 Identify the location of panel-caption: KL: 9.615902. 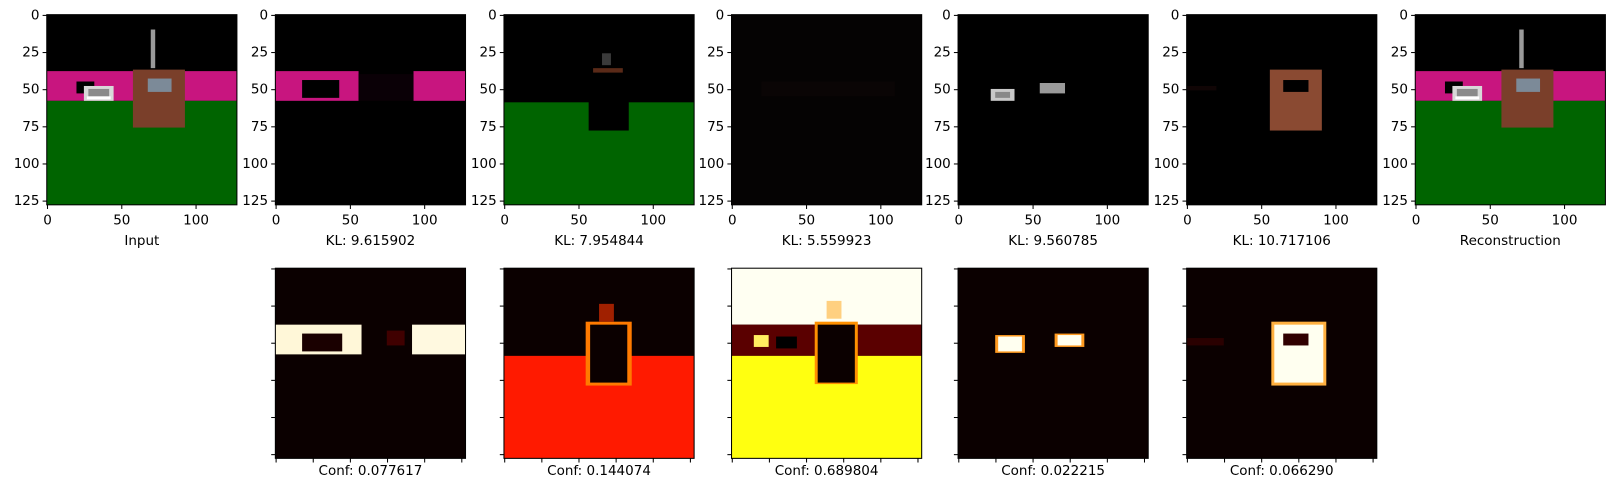
(371, 241).